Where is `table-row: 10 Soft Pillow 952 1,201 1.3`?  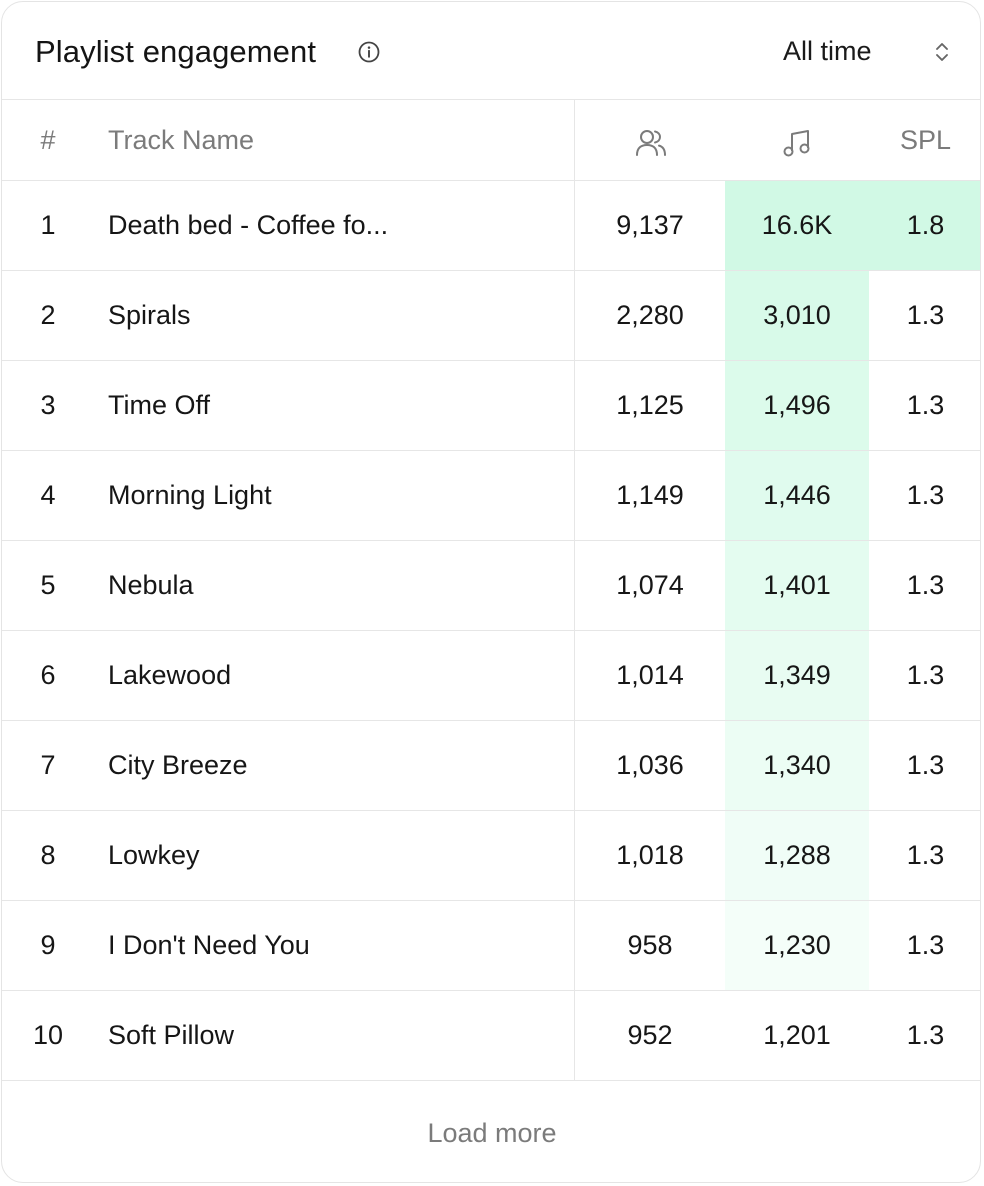
table-row: 10 Soft Pillow 952 1,201 1.3 is located at coordinates (491, 1036).